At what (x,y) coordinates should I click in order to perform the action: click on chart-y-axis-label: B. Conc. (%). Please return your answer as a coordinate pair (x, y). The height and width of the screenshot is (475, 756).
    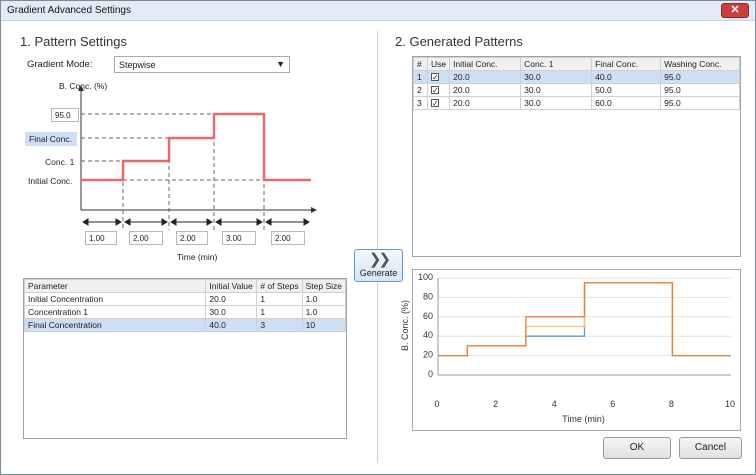
    Looking at the image, I should click on (405, 325).